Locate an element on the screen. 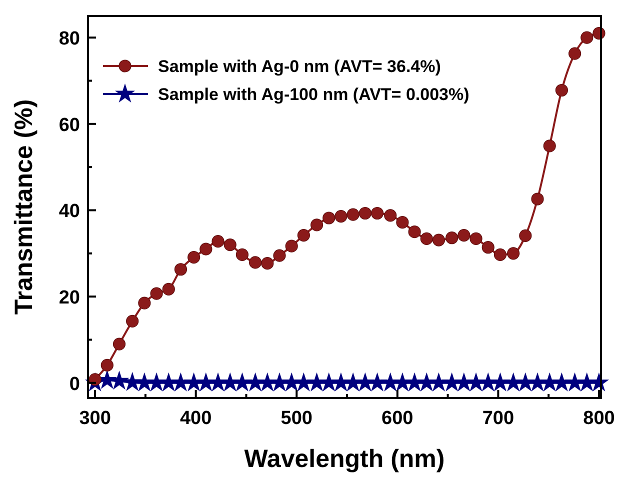 This screenshot has height=479, width=621. y-tick-label: 0 is located at coordinates (74, 384).